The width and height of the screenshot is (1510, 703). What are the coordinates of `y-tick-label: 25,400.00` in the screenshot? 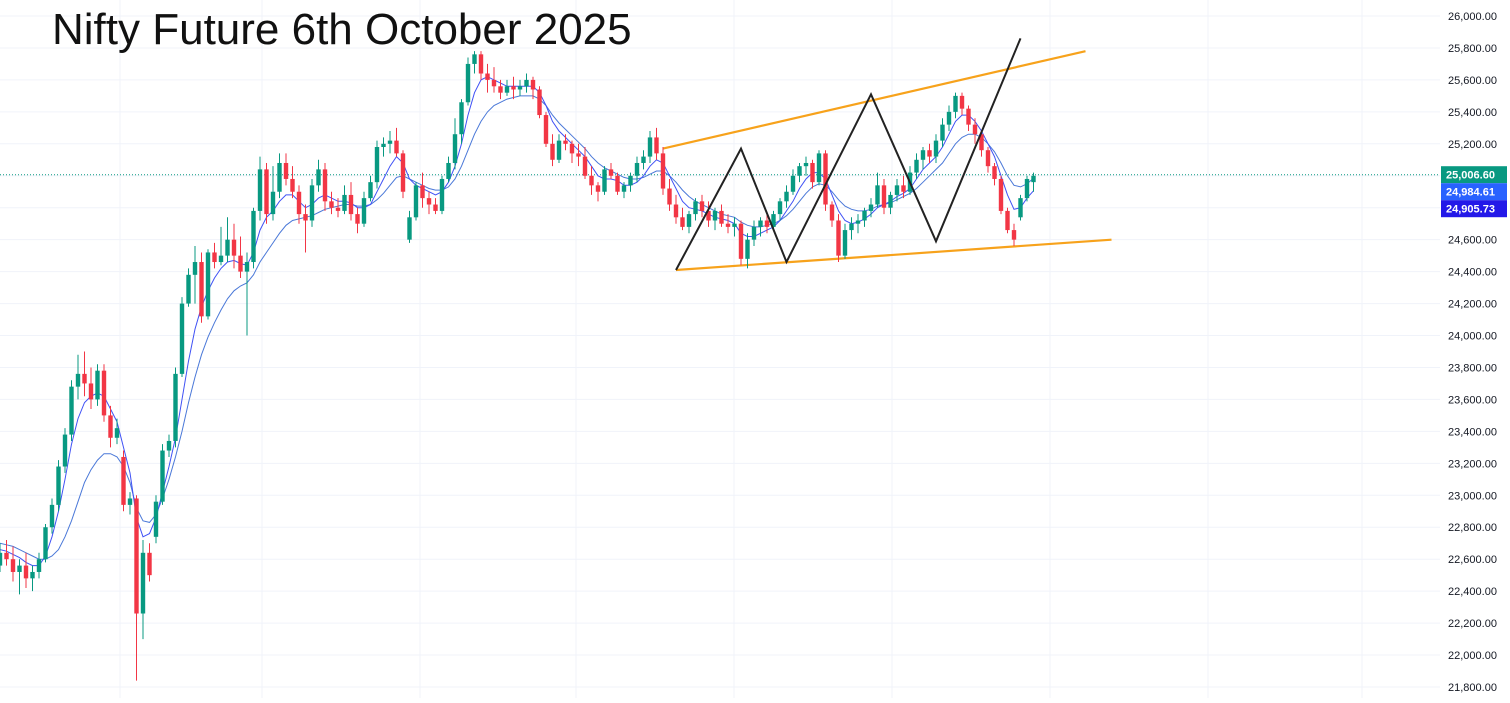 It's located at (1472, 113).